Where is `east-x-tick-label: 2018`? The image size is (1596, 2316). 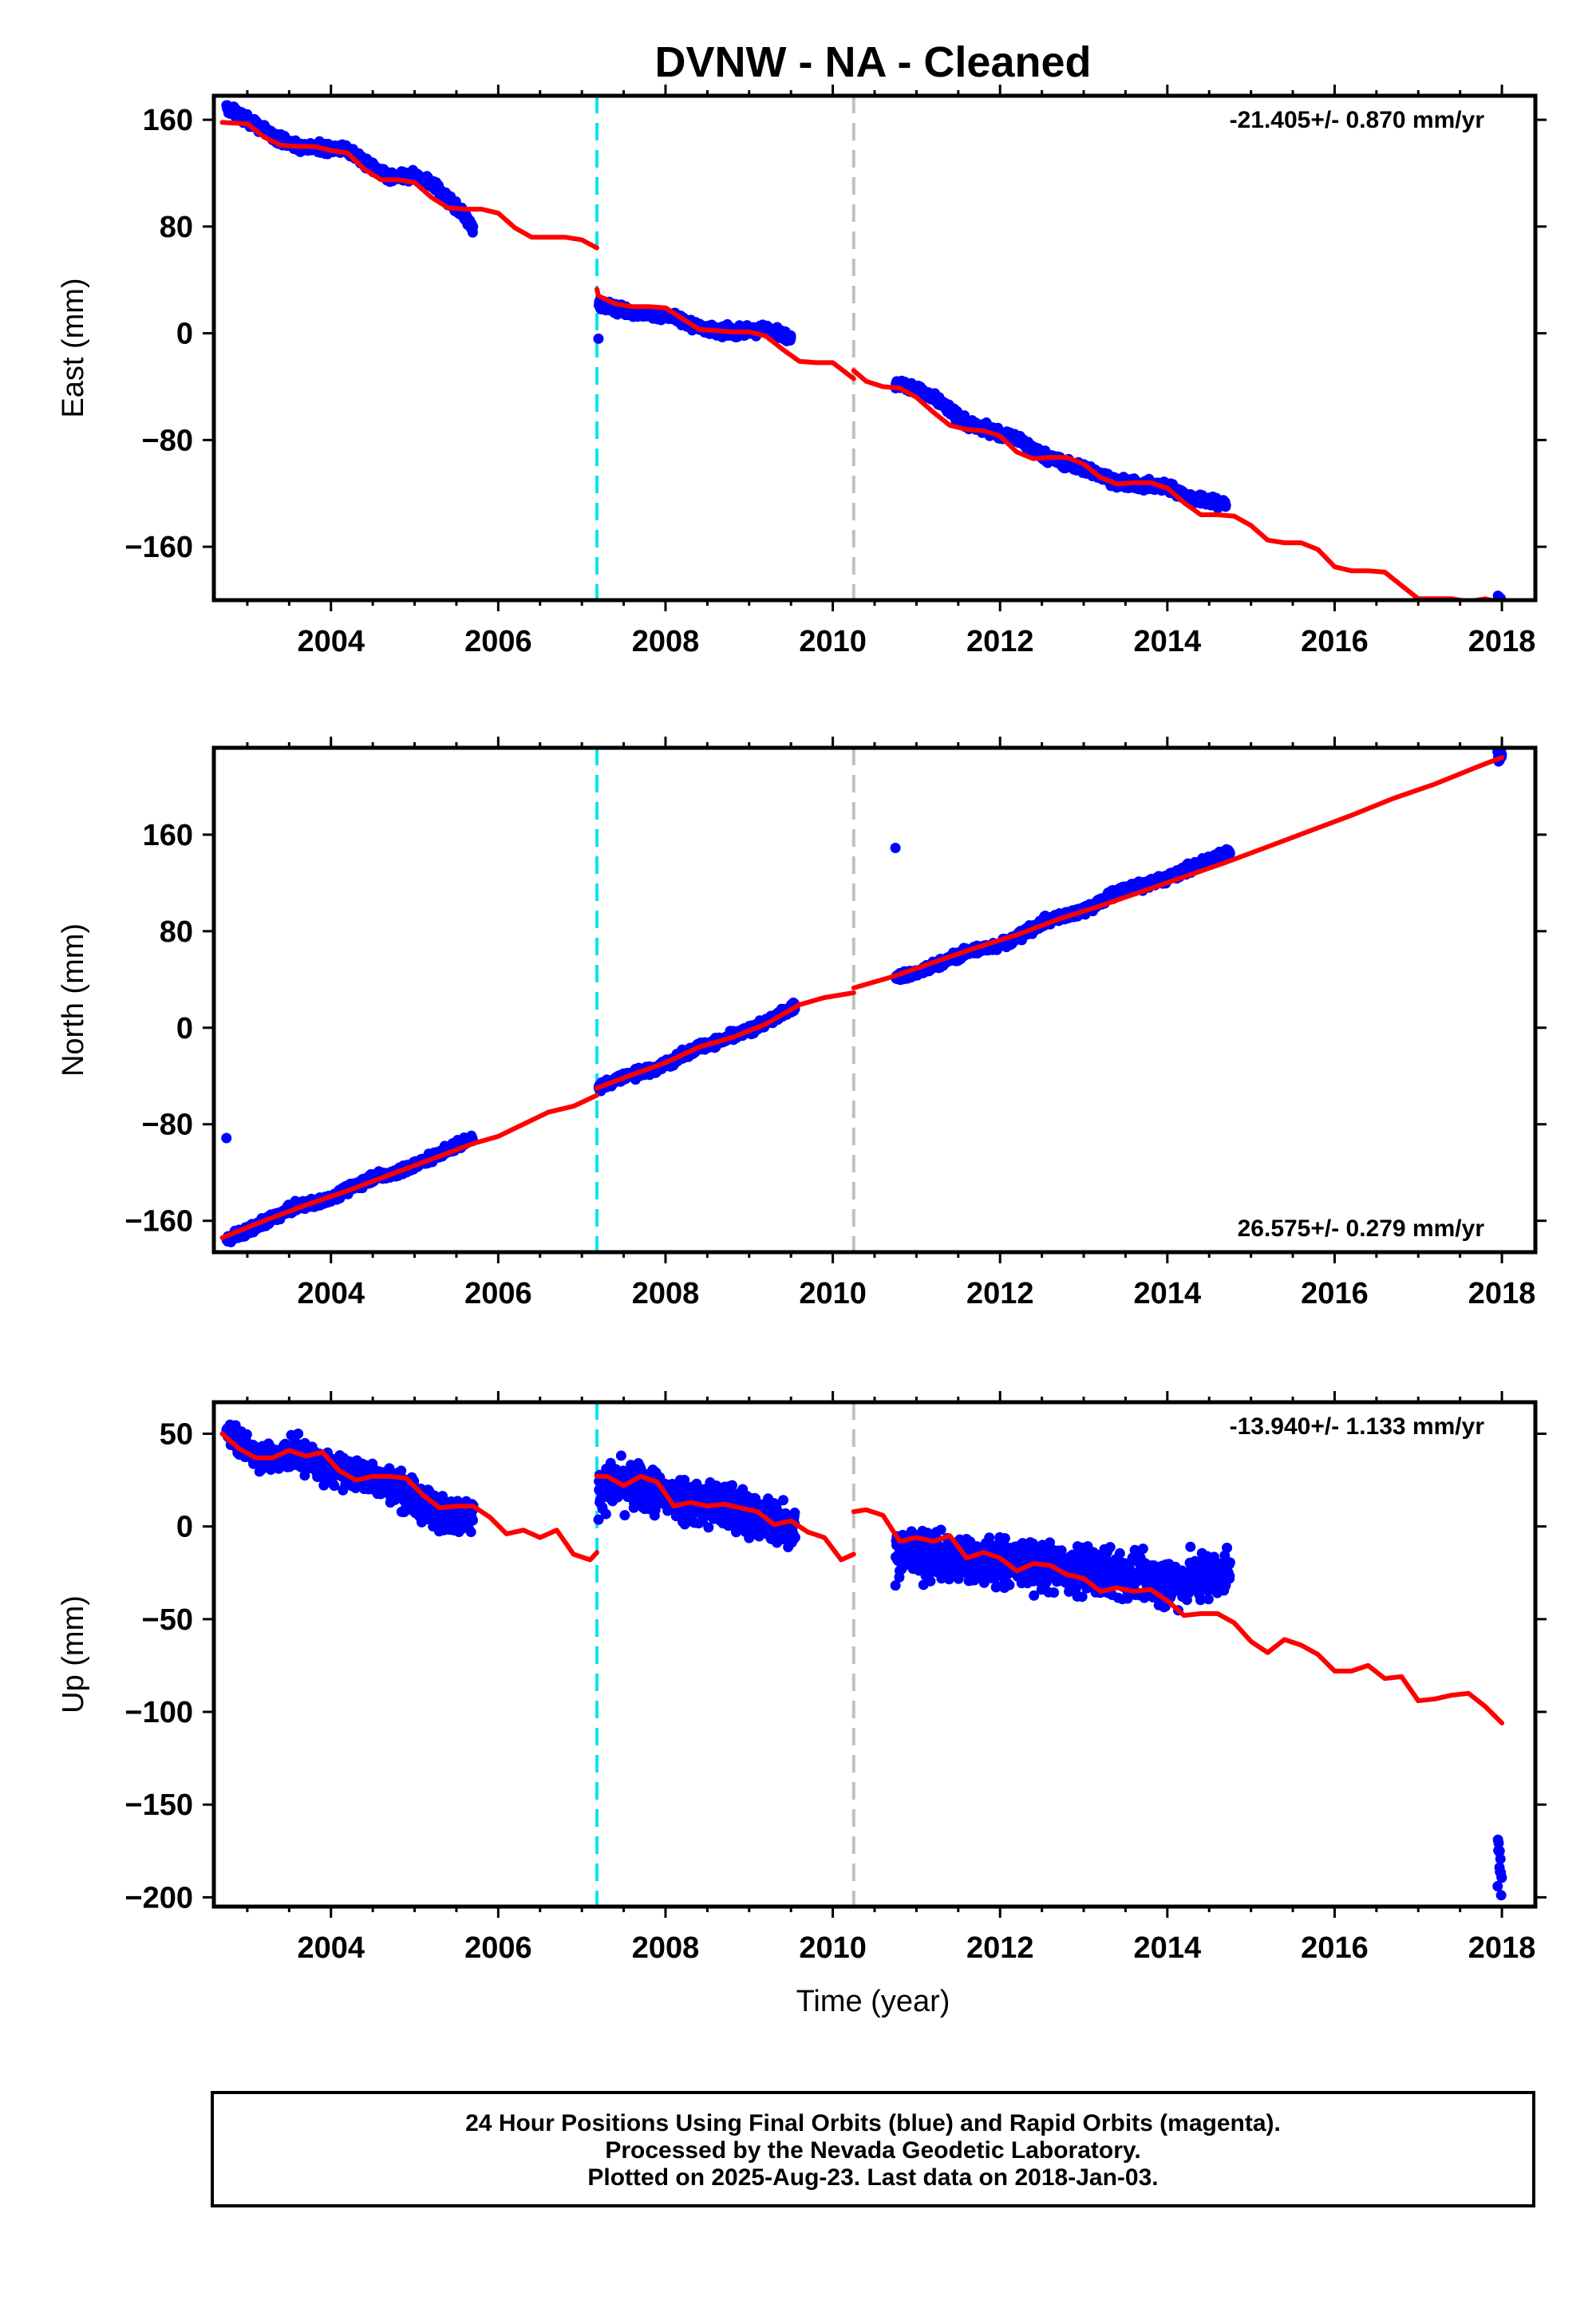 east-x-tick-label: 2018 is located at coordinates (1502, 641).